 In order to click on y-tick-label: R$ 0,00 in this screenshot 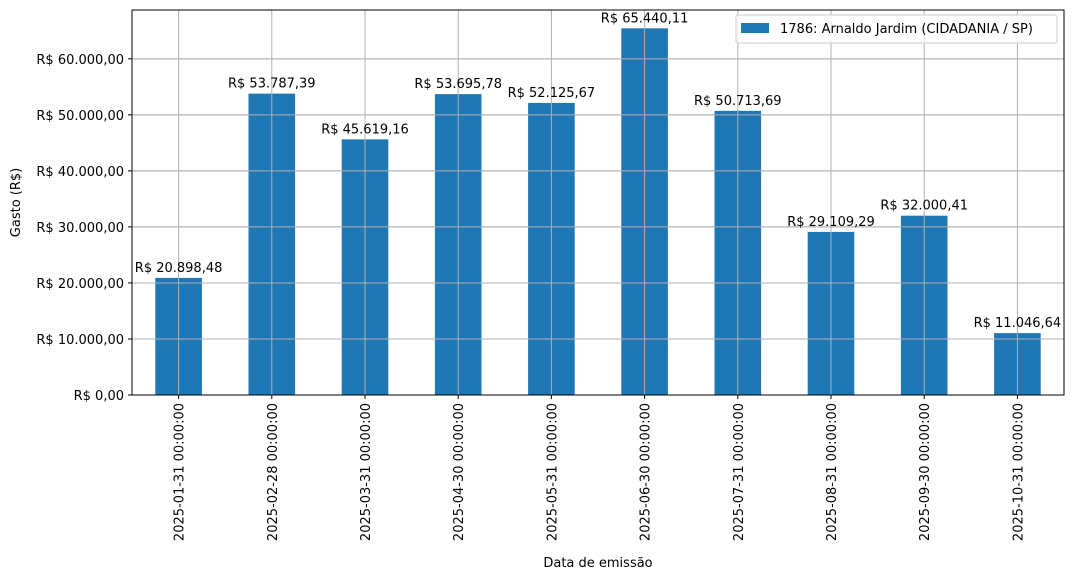, I will do `click(99, 396)`.